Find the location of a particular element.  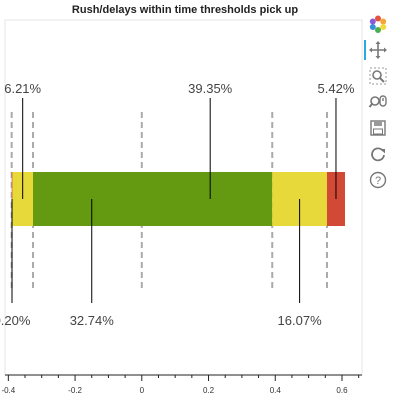

segment-label-2: 32.74% is located at coordinates (92, 320).